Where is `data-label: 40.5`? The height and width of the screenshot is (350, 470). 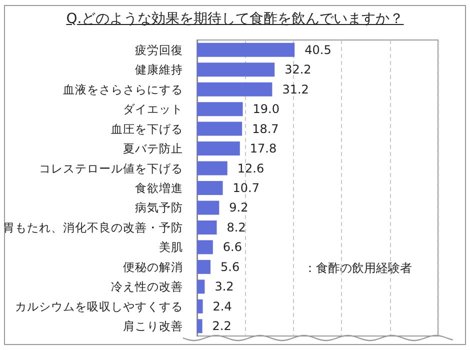
data-label: 40.5 is located at coordinates (318, 49).